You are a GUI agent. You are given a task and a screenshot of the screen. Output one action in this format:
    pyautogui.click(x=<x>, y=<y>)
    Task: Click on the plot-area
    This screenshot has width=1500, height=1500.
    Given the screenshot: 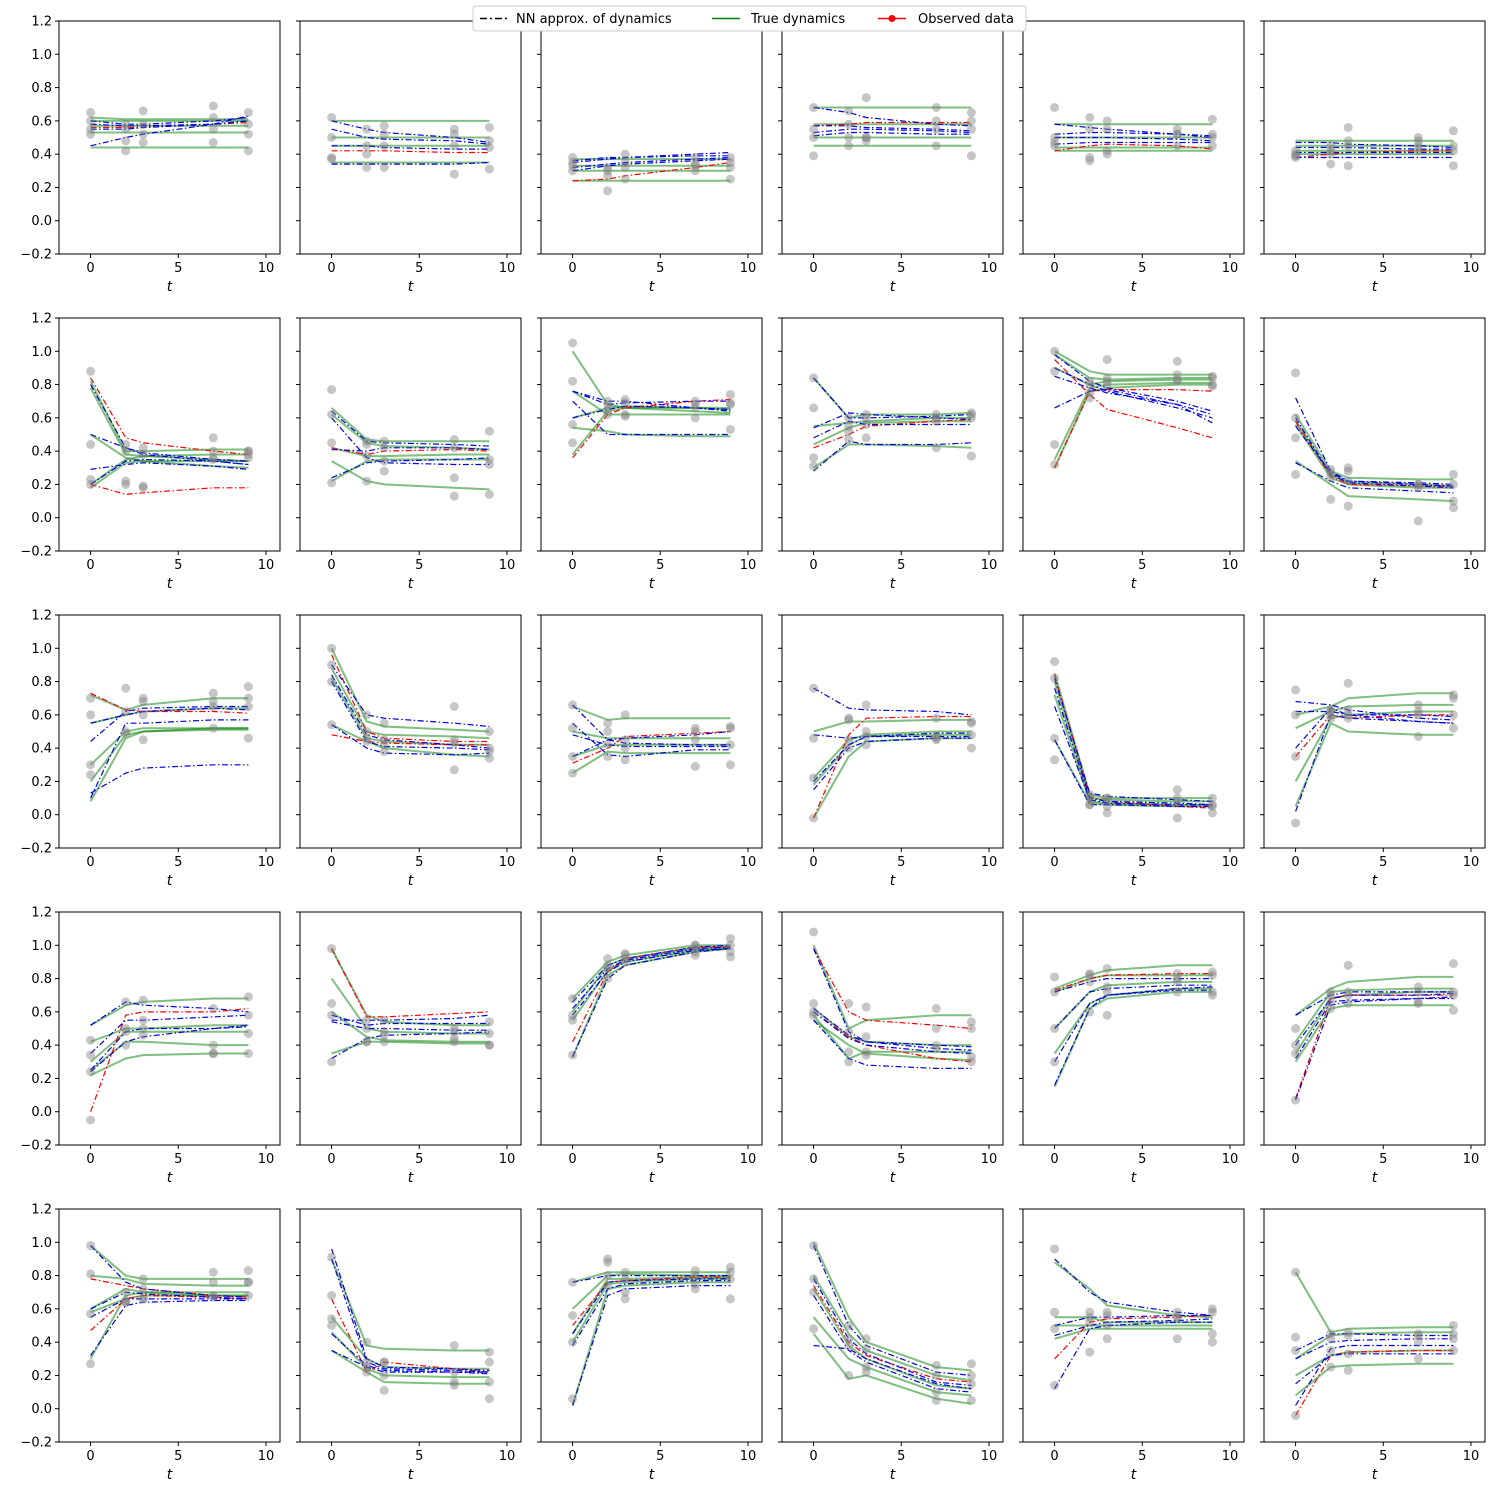 What is the action you would take?
    pyautogui.click(x=1133, y=1028)
    